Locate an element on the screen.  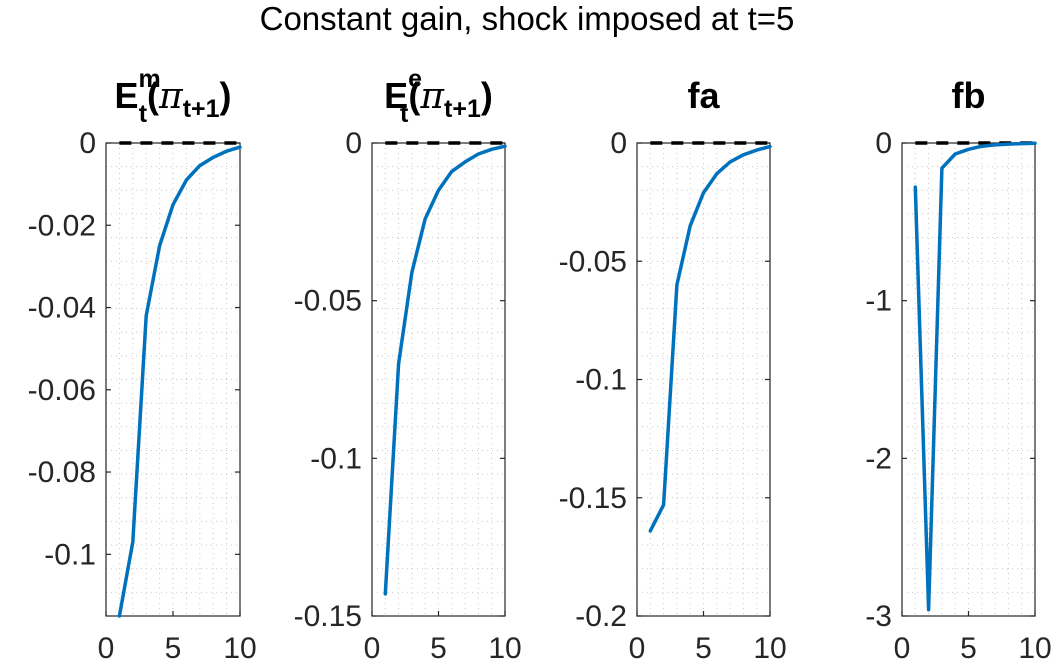
y-tick-label: -0.2 is located at coordinates (601, 616).